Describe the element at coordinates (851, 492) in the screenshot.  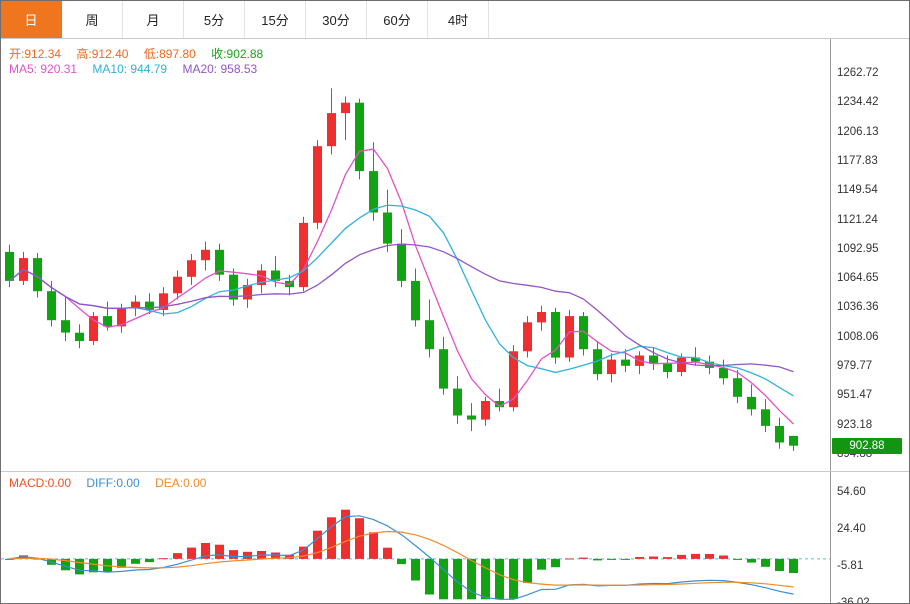
I see `macd-axis-tick: 54.60` at that location.